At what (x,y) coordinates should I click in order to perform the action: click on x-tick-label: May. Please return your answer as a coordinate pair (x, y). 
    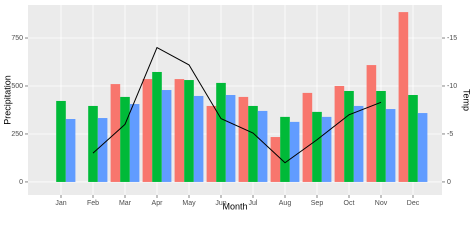
    Looking at the image, I should click on (189, 203).